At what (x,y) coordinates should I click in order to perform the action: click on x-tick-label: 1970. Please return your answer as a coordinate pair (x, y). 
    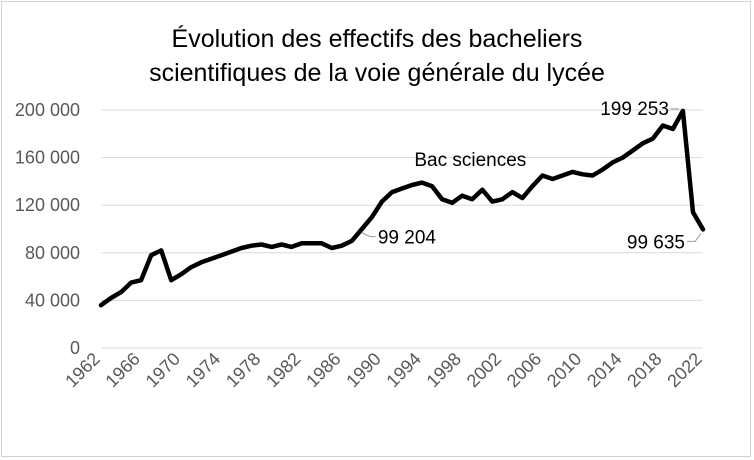
    Looking at the image, I should click on (163, 370).